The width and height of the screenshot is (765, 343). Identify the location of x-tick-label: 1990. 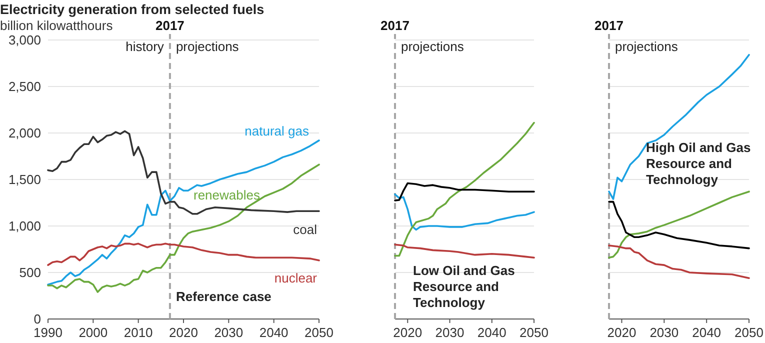
(48, 332).